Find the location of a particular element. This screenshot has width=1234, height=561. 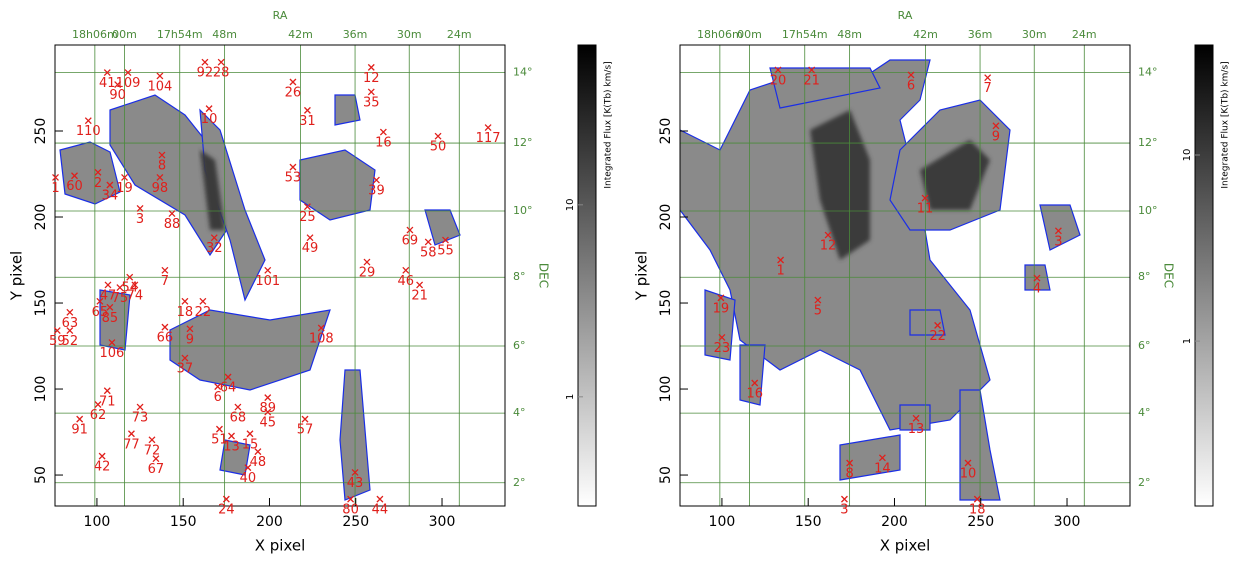

x-tick-label: 150 is located at coordinates (183, 522).